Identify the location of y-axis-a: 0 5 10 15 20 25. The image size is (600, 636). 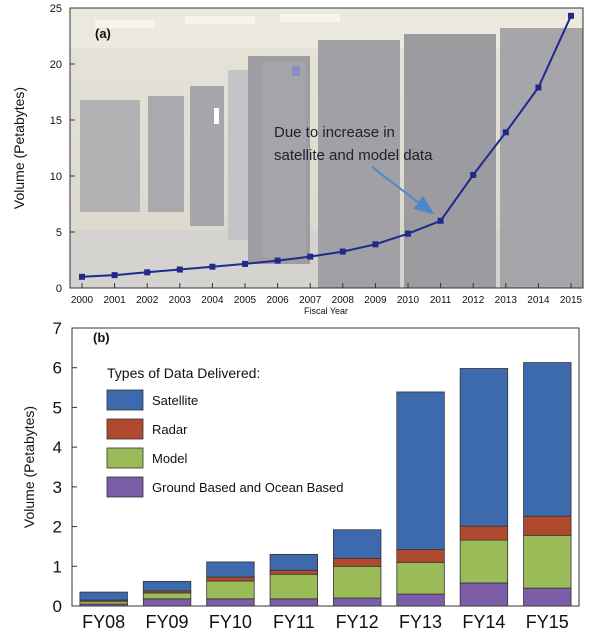
(62, 149).